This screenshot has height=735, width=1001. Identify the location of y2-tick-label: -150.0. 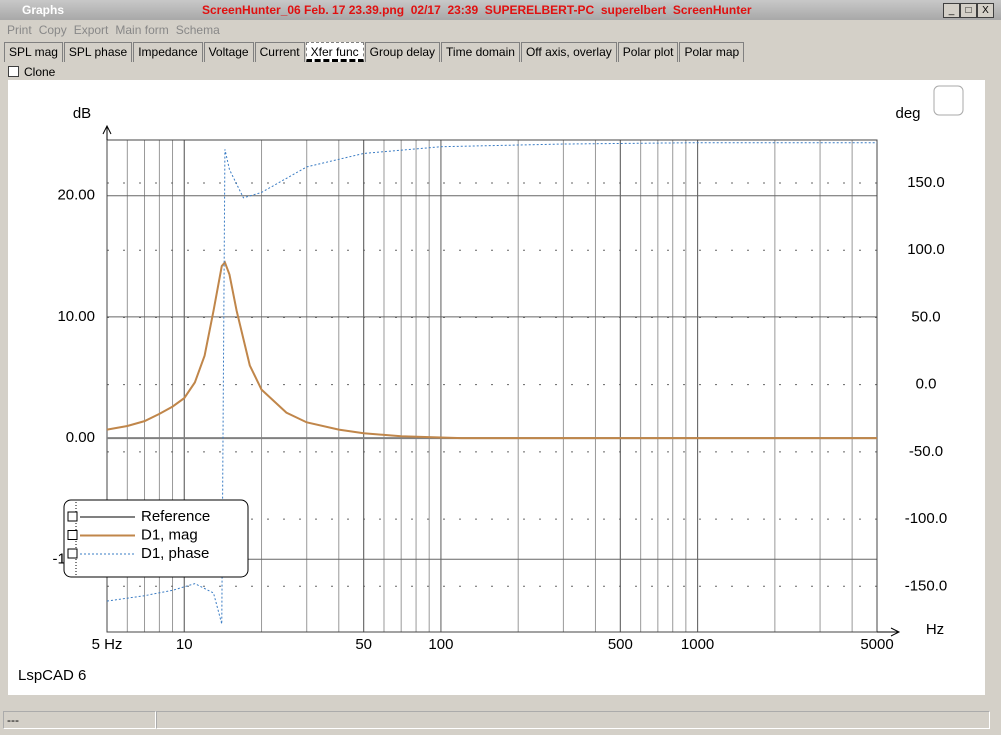
(926, 585).